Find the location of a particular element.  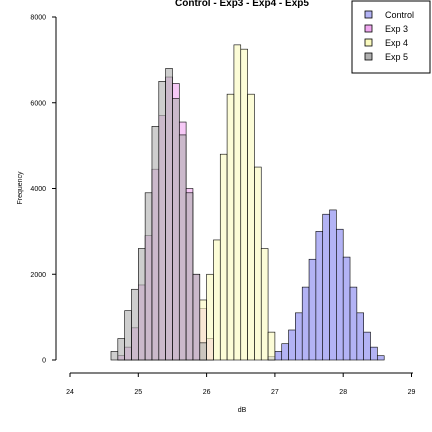

x-axis-ticks: 24 25 26 27 28 29 is located at coordinates (240, 384).